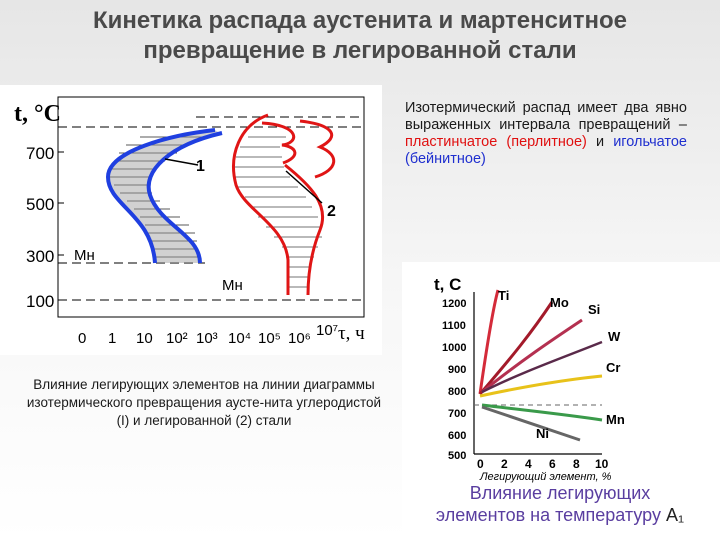 This screenshot has height=540, width=720. Describe the element at coordinates (181, 162) in the screenshot. I see `label1-pointer` at that location.